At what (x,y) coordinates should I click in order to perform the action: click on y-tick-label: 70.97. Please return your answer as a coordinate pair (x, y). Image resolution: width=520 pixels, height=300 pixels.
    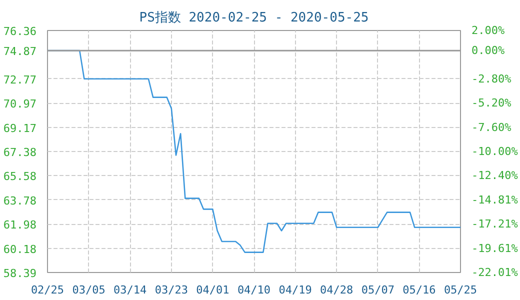
    Looking at the image, I should click on (20, 104).